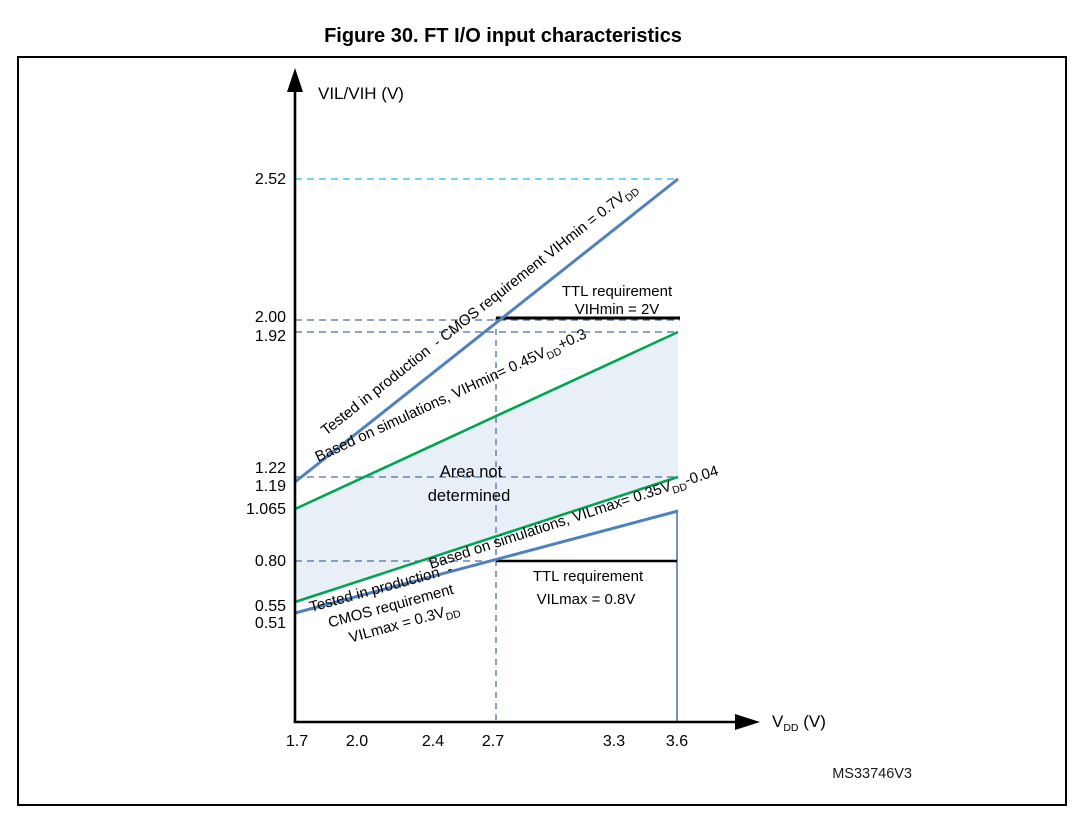 The image size is (1084, 822). Describe the element at coordinates (469, 484) in the screenshot. I see `area-not-determined-label: Area not determined` at that location.